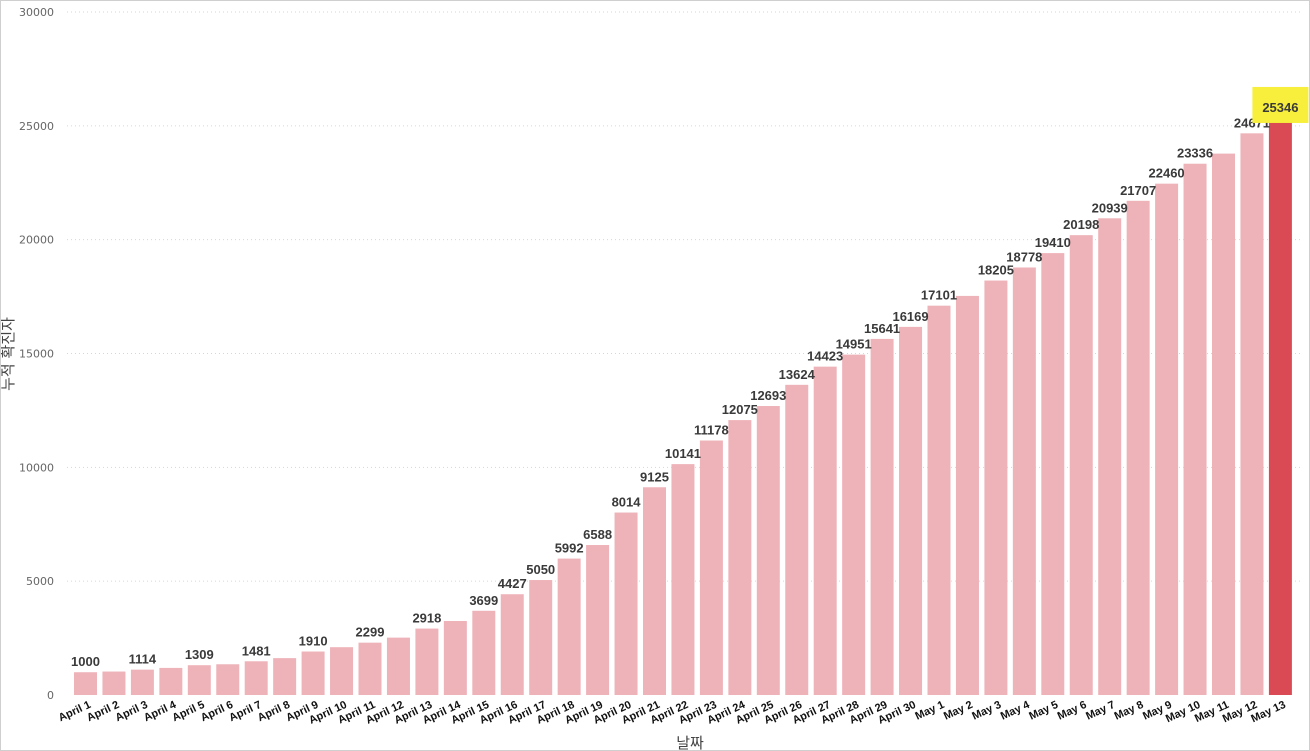 This screenshot has height=751, width=1310. What do you see at coordinates (143, 659) in the screenshot?
I see `data-label: 1114` at bounding box center [143, 659].